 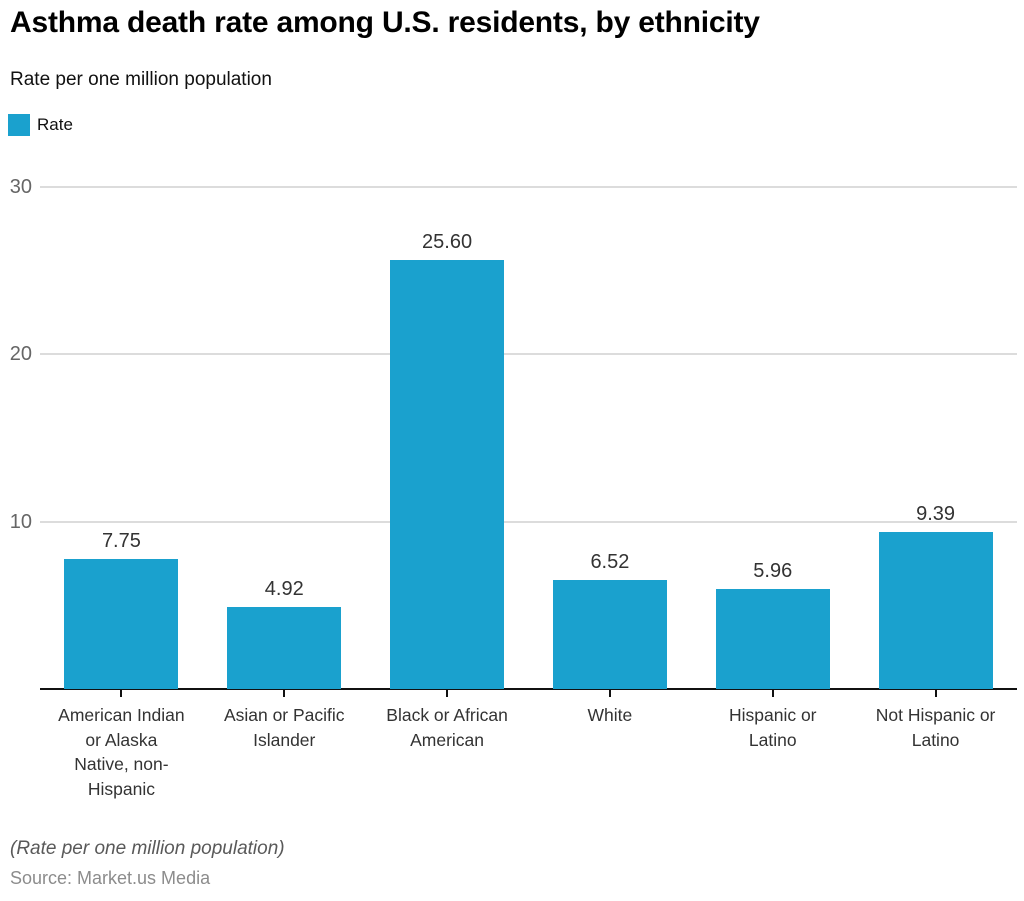 I want to click on legend-swatch-icon, so click(x=19, y=125).